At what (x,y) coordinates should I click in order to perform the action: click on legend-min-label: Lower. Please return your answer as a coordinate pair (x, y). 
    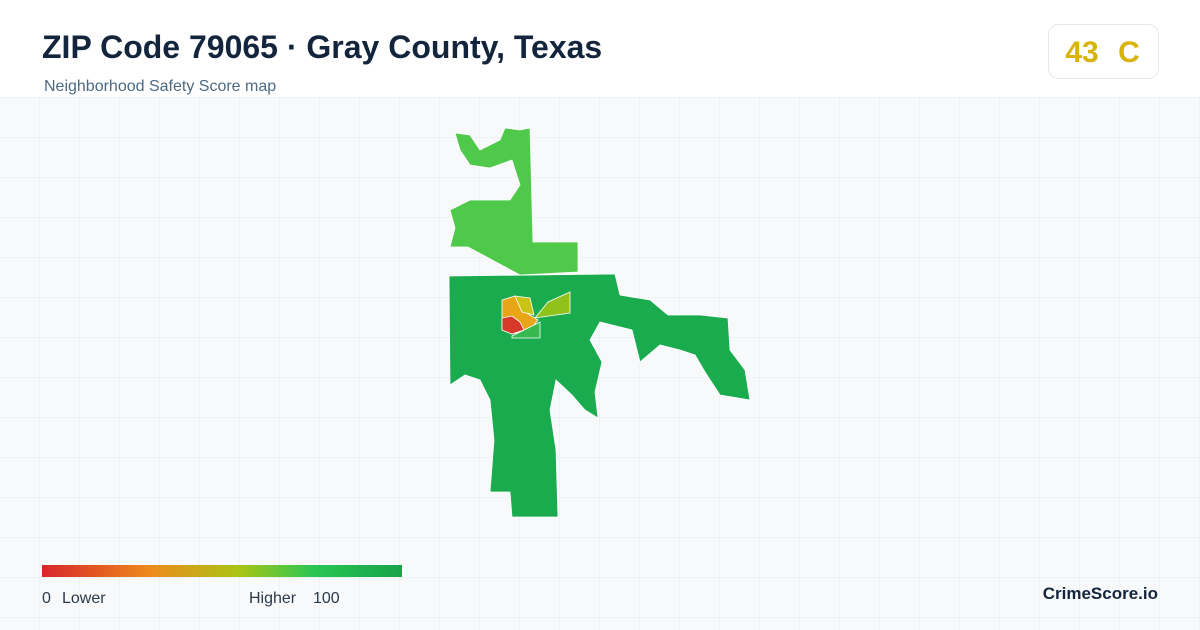
    Looking at the image, I should click on (84, 598).